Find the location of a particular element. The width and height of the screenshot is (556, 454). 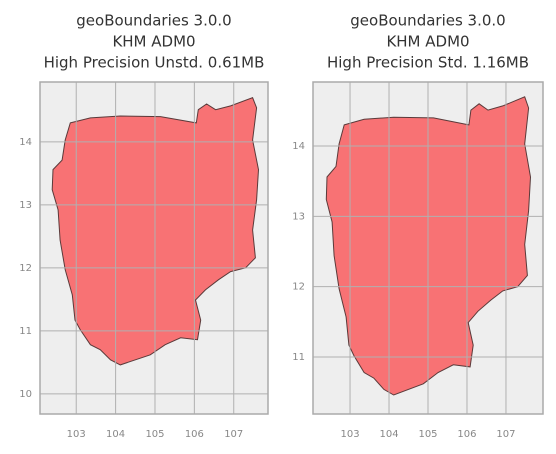

chart-title: High Precision Std. 1.16MB is located at coordinates (428, 63).